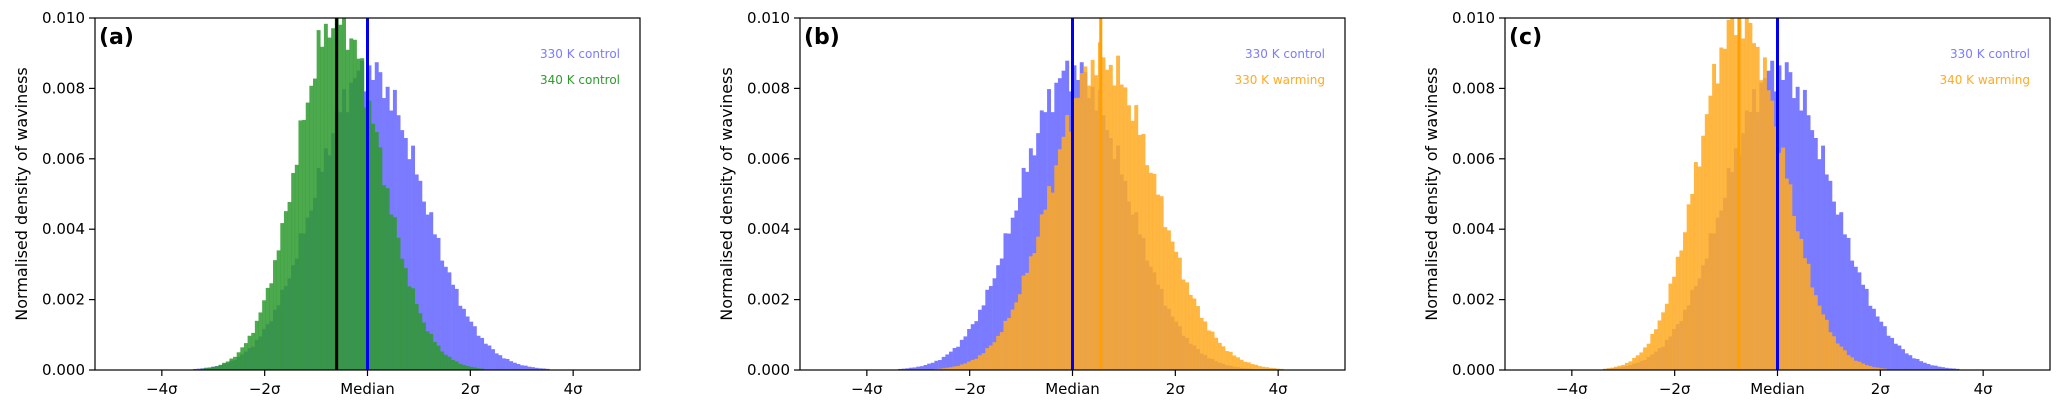 Image resolution: width=2067 pixels, height=405 pixels. What do you see at coordinates (63, 370) in the screenshot?
I see `y-tick-label: 0.000` at bounding box center [63, 370].